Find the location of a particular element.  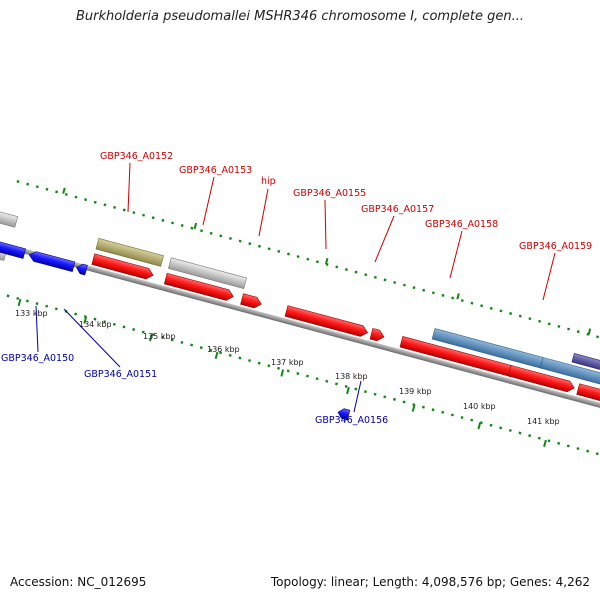

gene-label-GBP346_A0152: GBP346_A0152 is located at coordinates (136, 156).